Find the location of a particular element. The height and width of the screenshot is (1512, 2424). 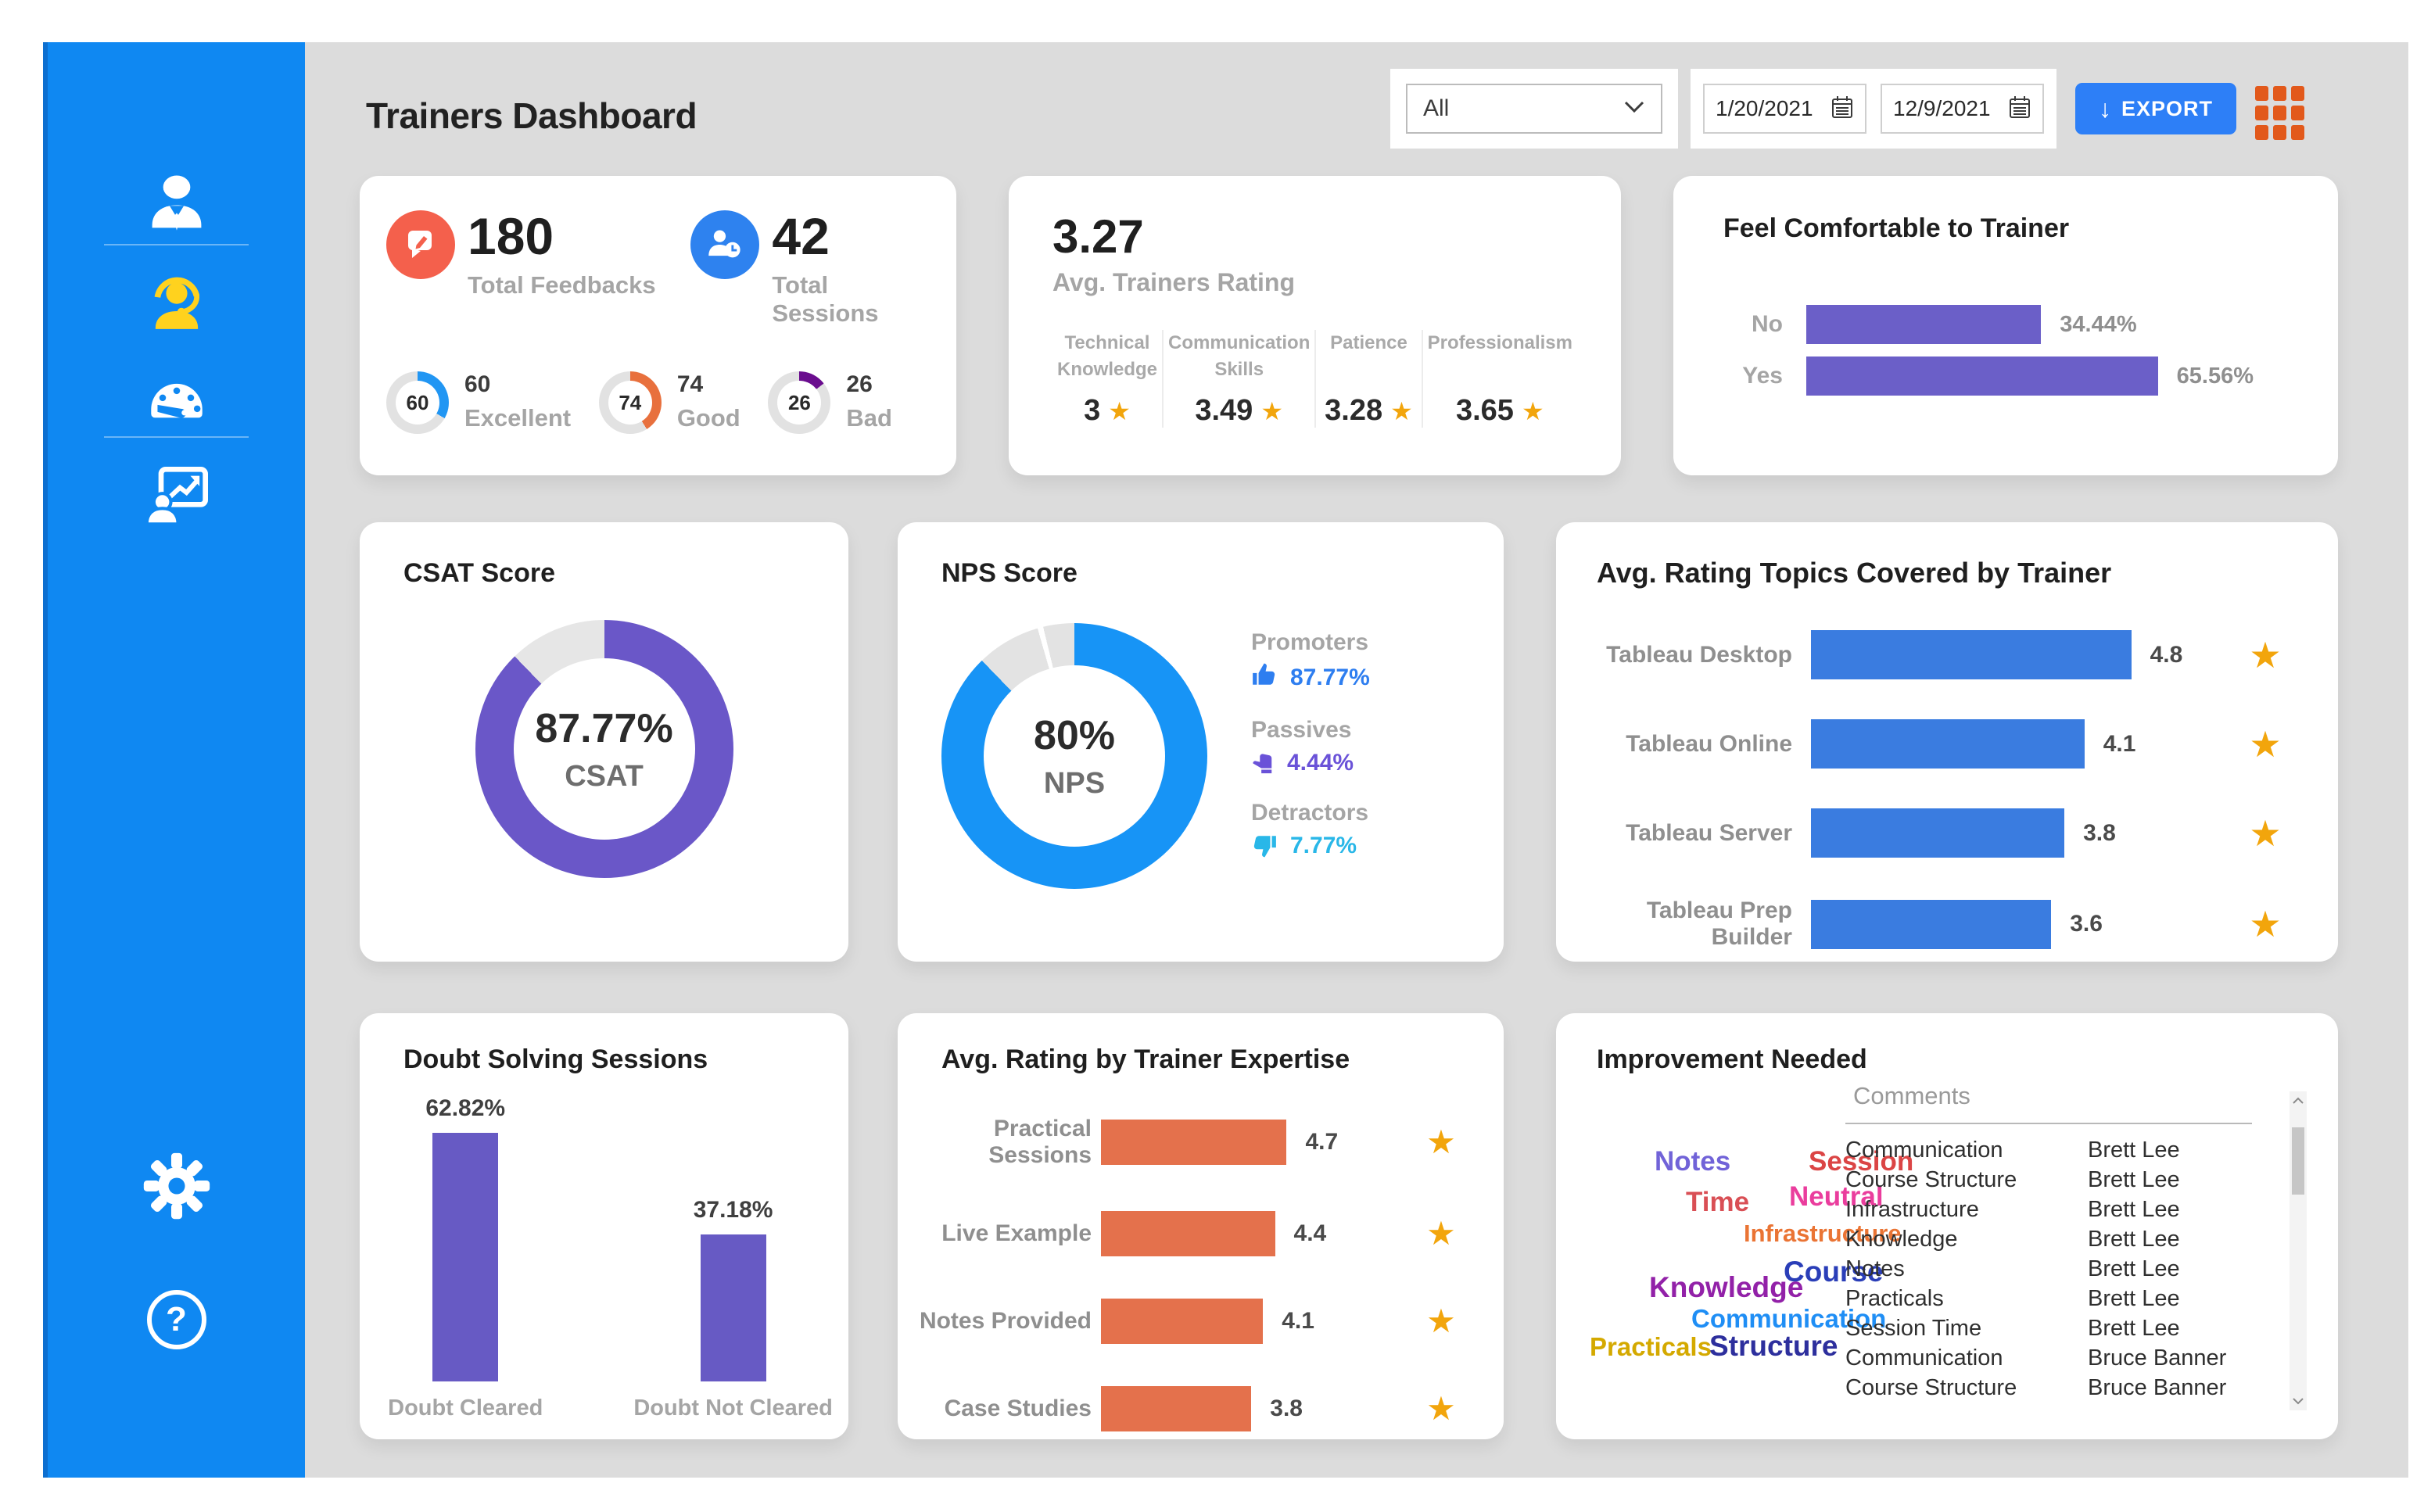

sidebar-item-dashboard is located at coordinates (177, 396).